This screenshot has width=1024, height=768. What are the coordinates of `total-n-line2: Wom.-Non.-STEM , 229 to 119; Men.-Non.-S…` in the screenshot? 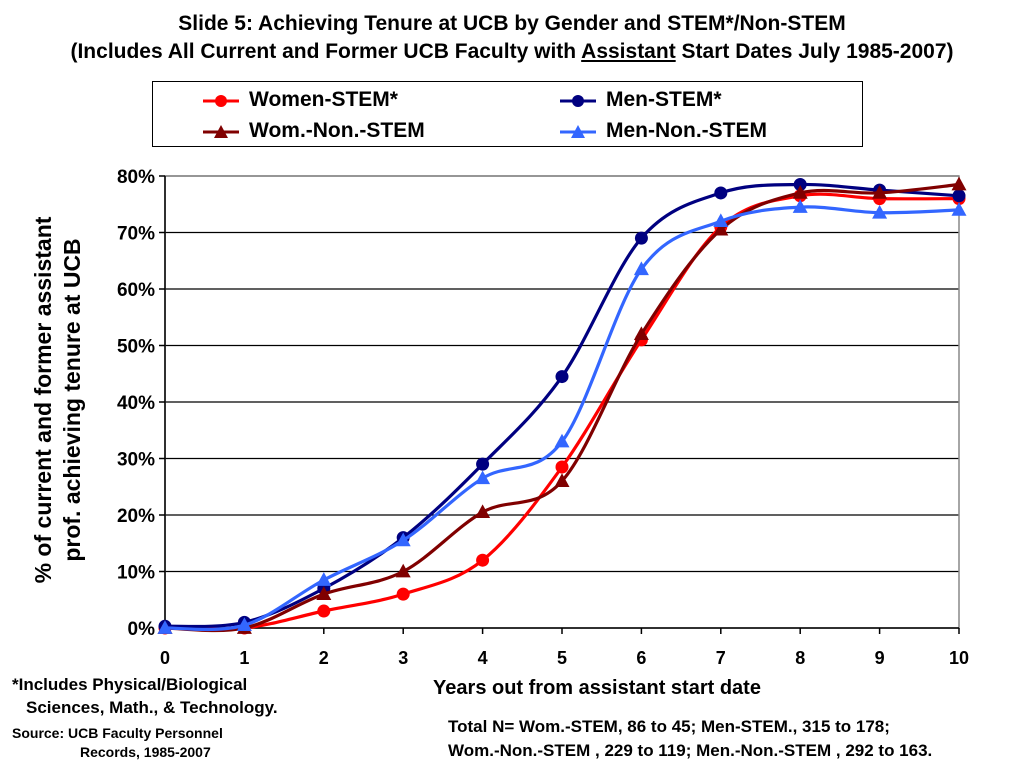 It's located at (690, 750).